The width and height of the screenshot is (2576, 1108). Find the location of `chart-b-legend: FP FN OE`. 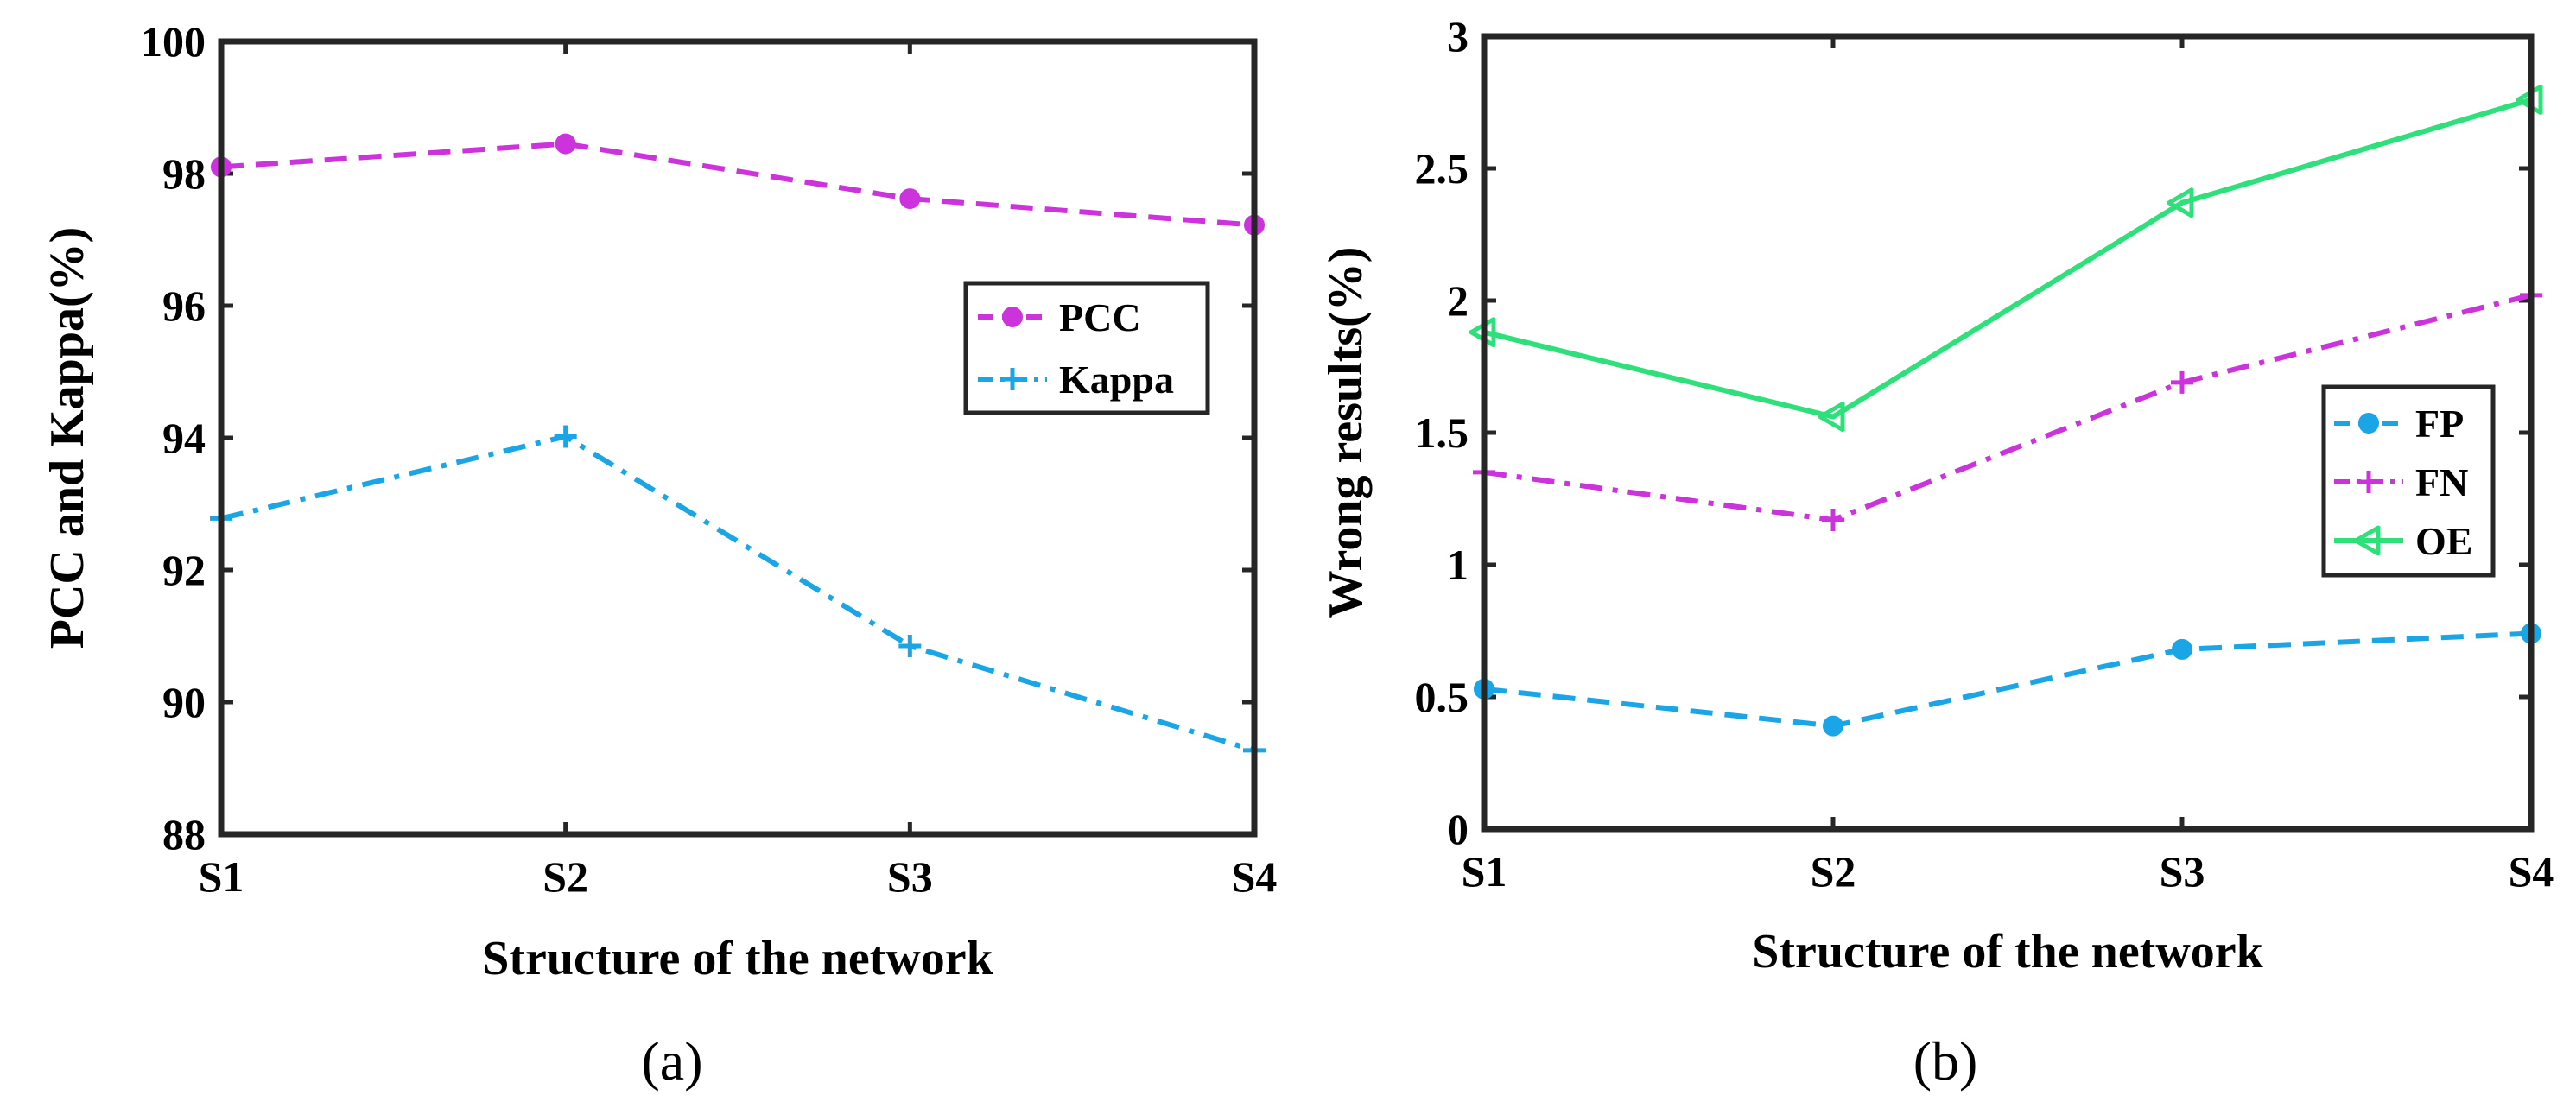

chart-b-legend: FP FN OE is located at coordinates (2408, 481).